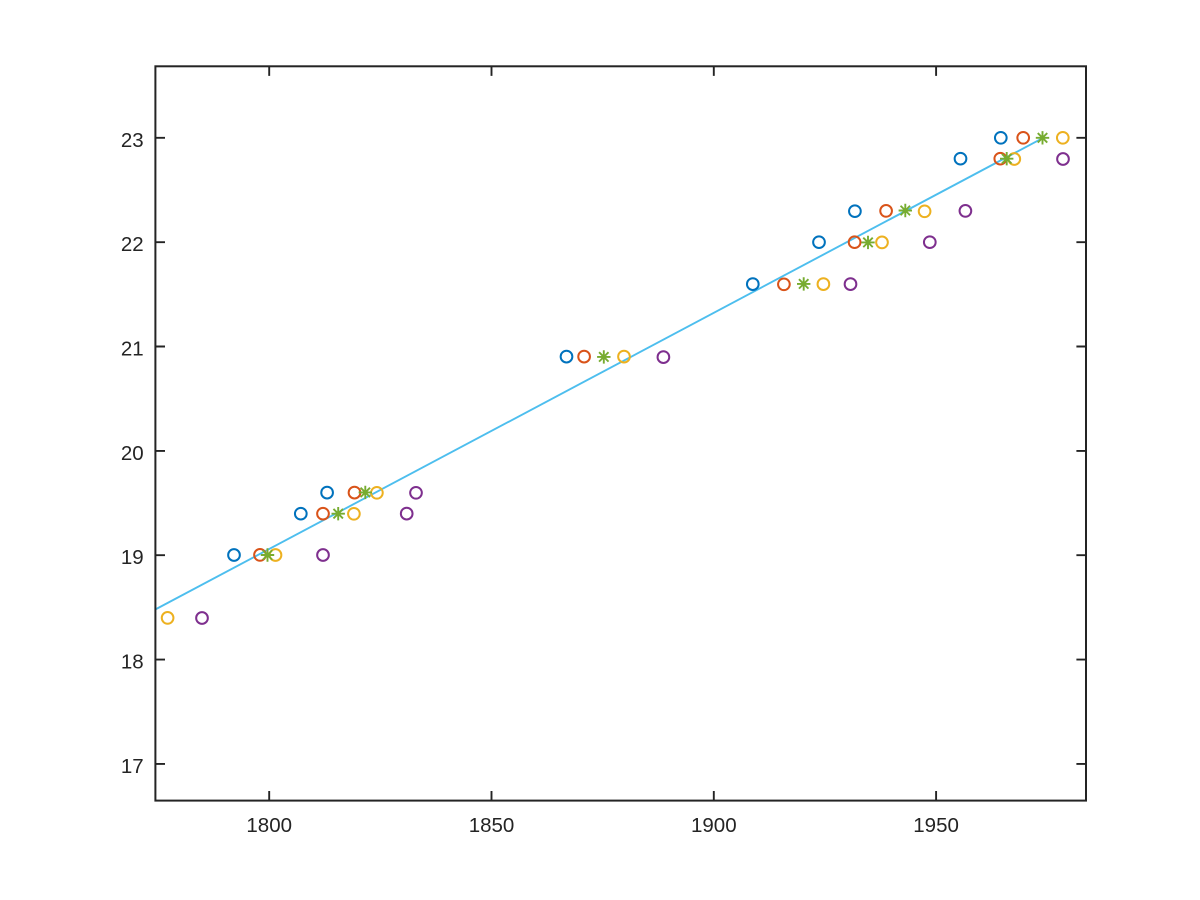  Describe the element at coordinates (132, 349) in the screenshot. I see `svg-text: 21` at that location.